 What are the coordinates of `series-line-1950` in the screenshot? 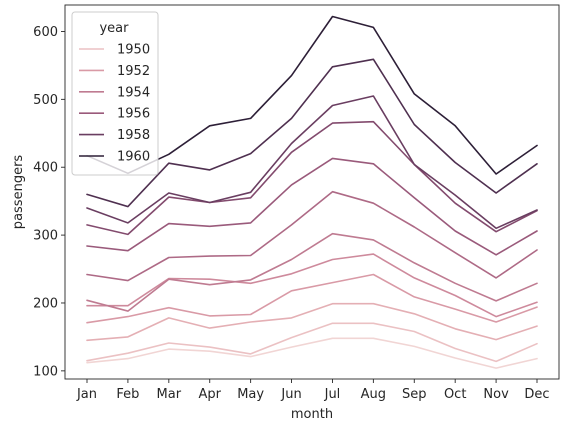 It's located at (312, 342).